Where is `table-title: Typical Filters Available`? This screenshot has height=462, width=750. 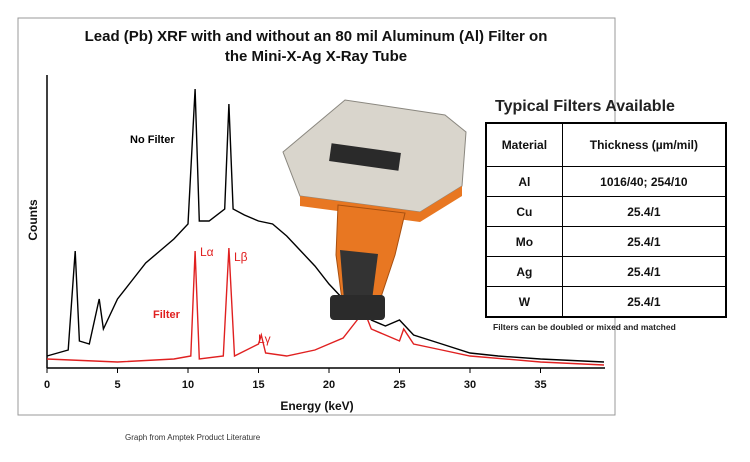
table-title: Typical Filters Available is located at coordinates (585, 106).